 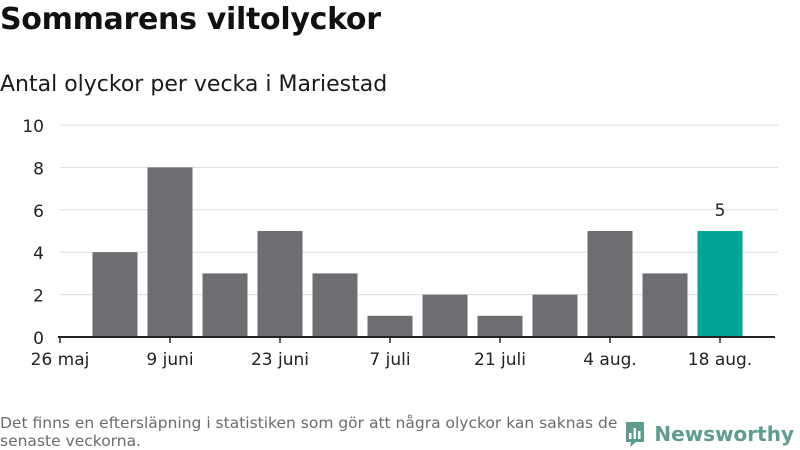 What do you see at coordinates (389, 360) in the screenshot?
I see `x-tick-label: 7 juli` at bounding box center [389, 360].